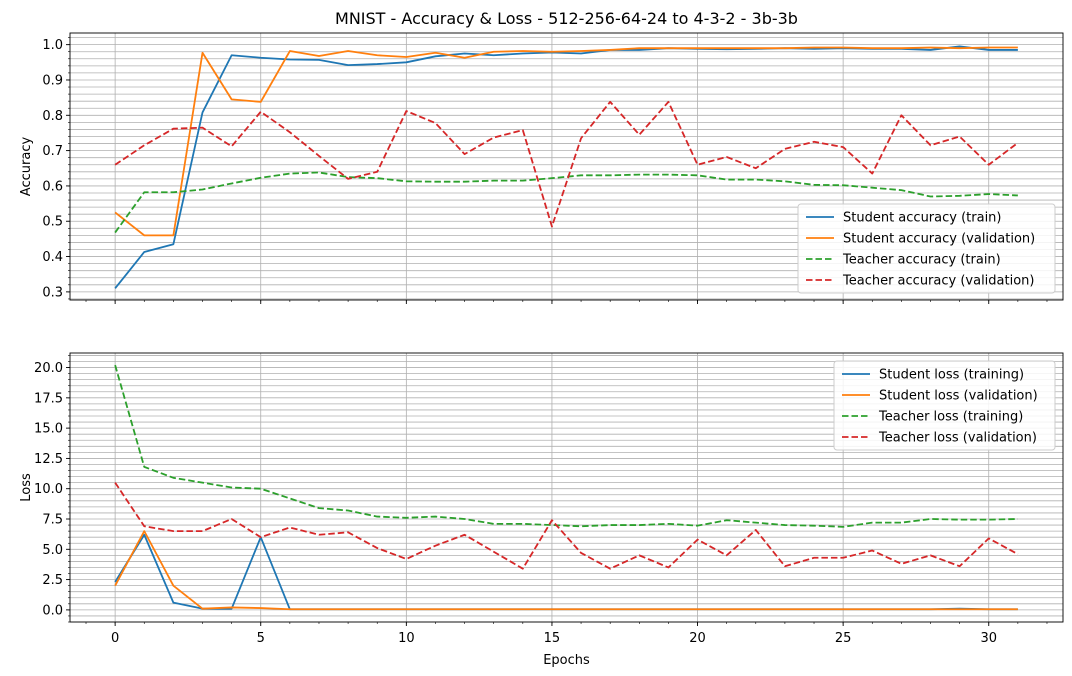 The image size is (1072, 676). Describe the element at coordinates (52, 80) in the screenshot. I see `y-tick-label: 0.9` at that location.